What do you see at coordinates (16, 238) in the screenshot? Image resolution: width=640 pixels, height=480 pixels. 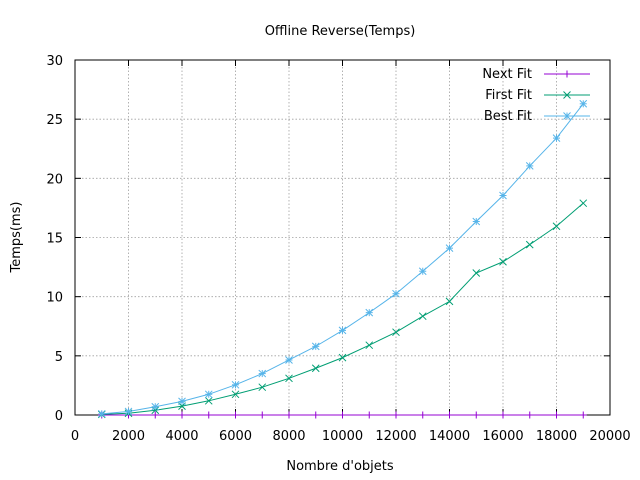 I see `y-axis-label: Temps(ms)` at bounding box center [16, 238].